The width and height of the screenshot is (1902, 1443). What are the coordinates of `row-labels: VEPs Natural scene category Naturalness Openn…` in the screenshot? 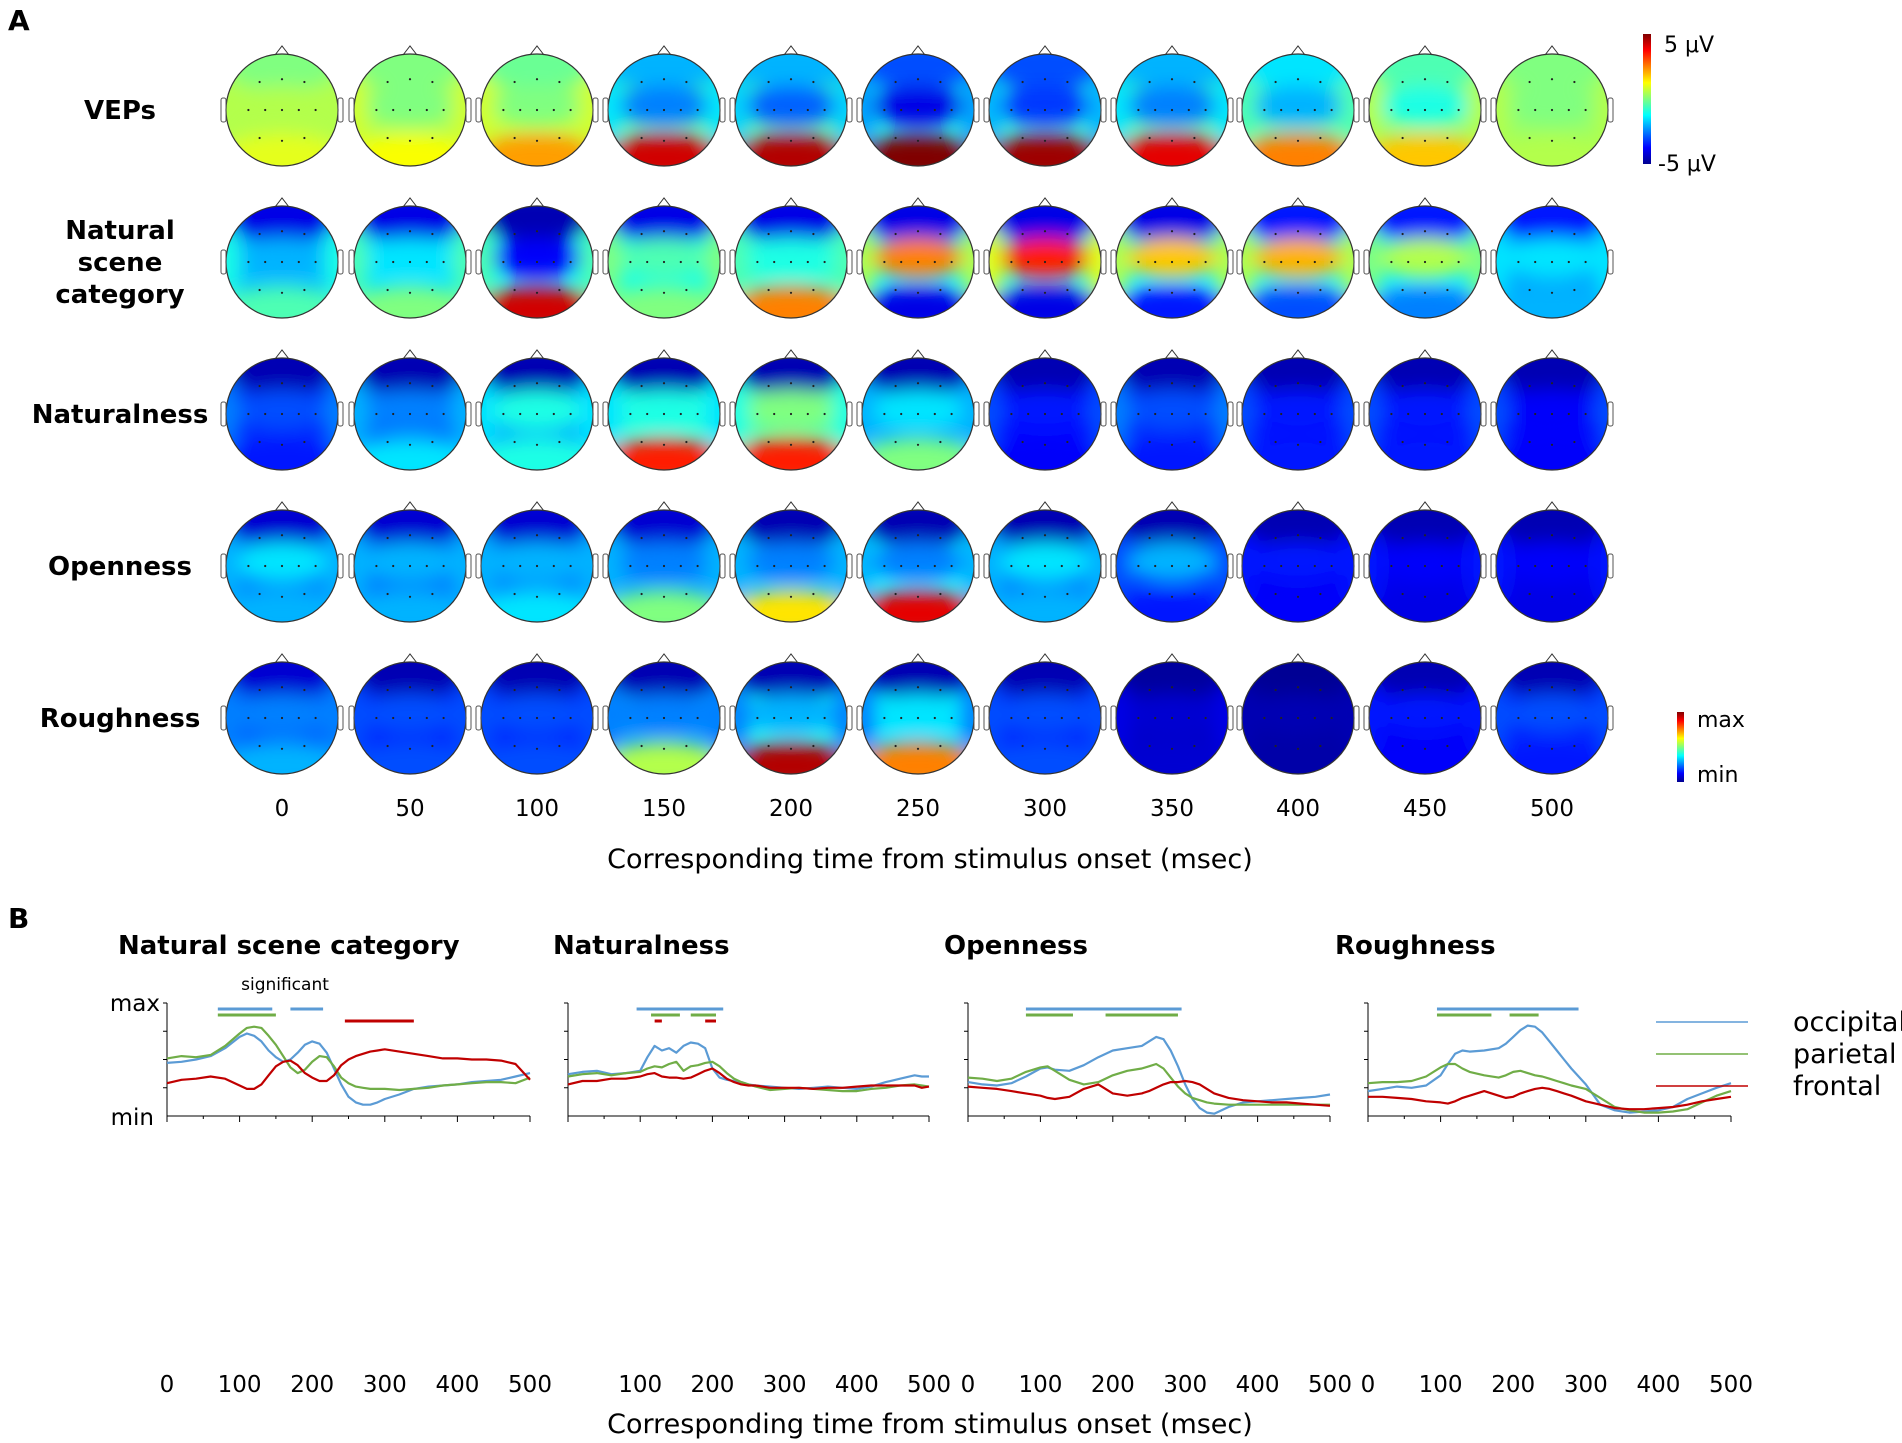 It's located at (120, 415).